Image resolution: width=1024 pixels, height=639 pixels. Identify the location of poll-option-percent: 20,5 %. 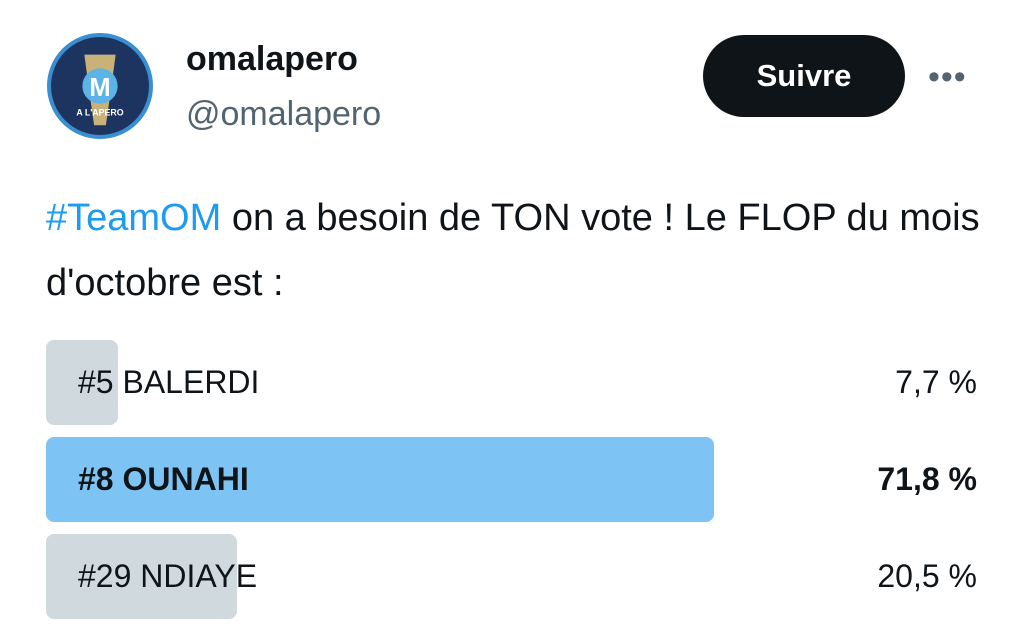
(927, 576).